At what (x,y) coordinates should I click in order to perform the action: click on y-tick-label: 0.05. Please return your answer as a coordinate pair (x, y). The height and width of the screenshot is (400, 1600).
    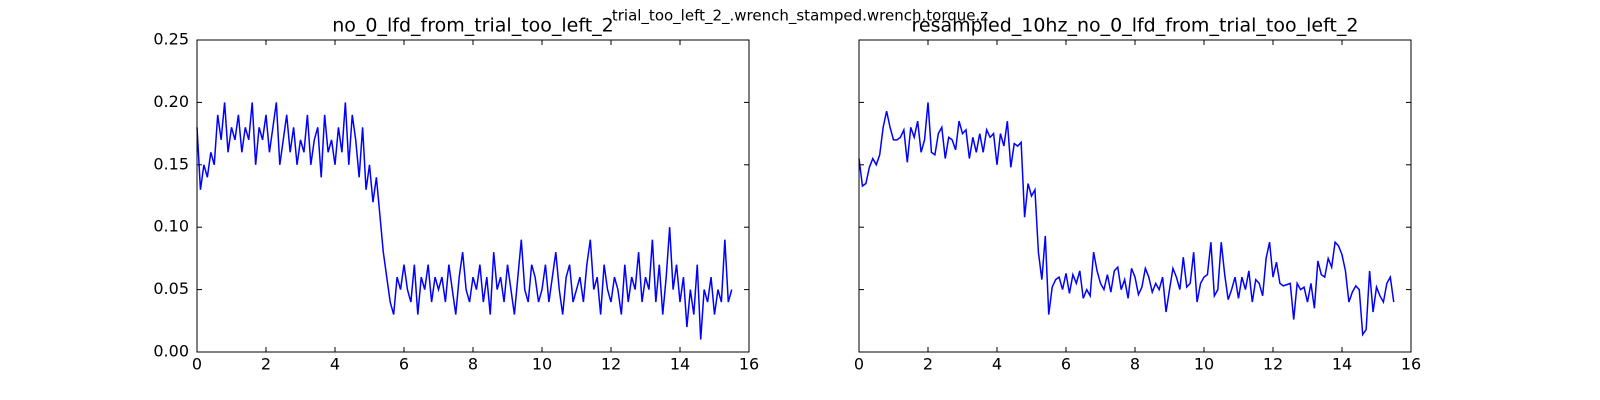
    Looking at the image, I should click on (171, 288).